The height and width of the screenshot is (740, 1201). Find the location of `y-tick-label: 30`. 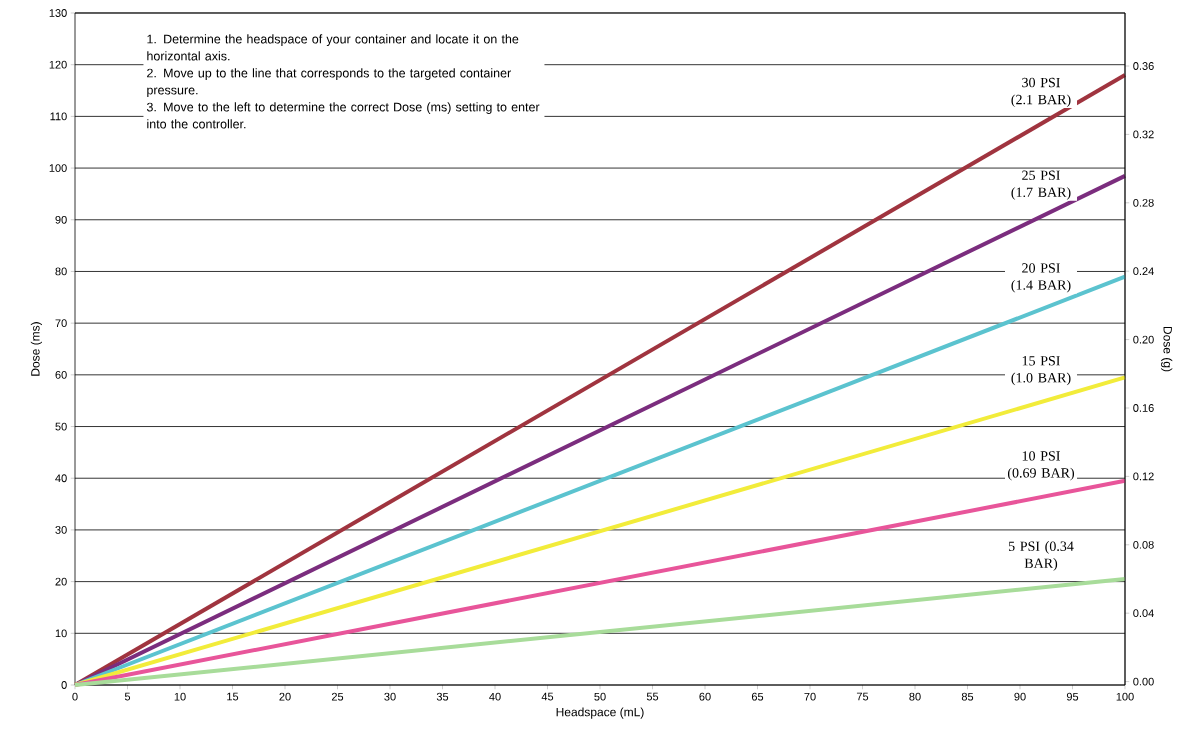

y-tick-label: 30 is located at coordinates (61, 530).